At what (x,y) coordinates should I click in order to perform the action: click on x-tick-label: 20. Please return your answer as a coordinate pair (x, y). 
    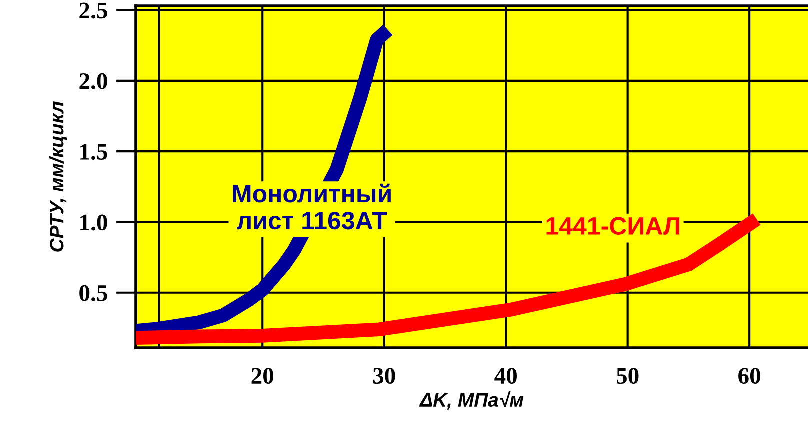
    Looking at the image, I should click on (263, 376).